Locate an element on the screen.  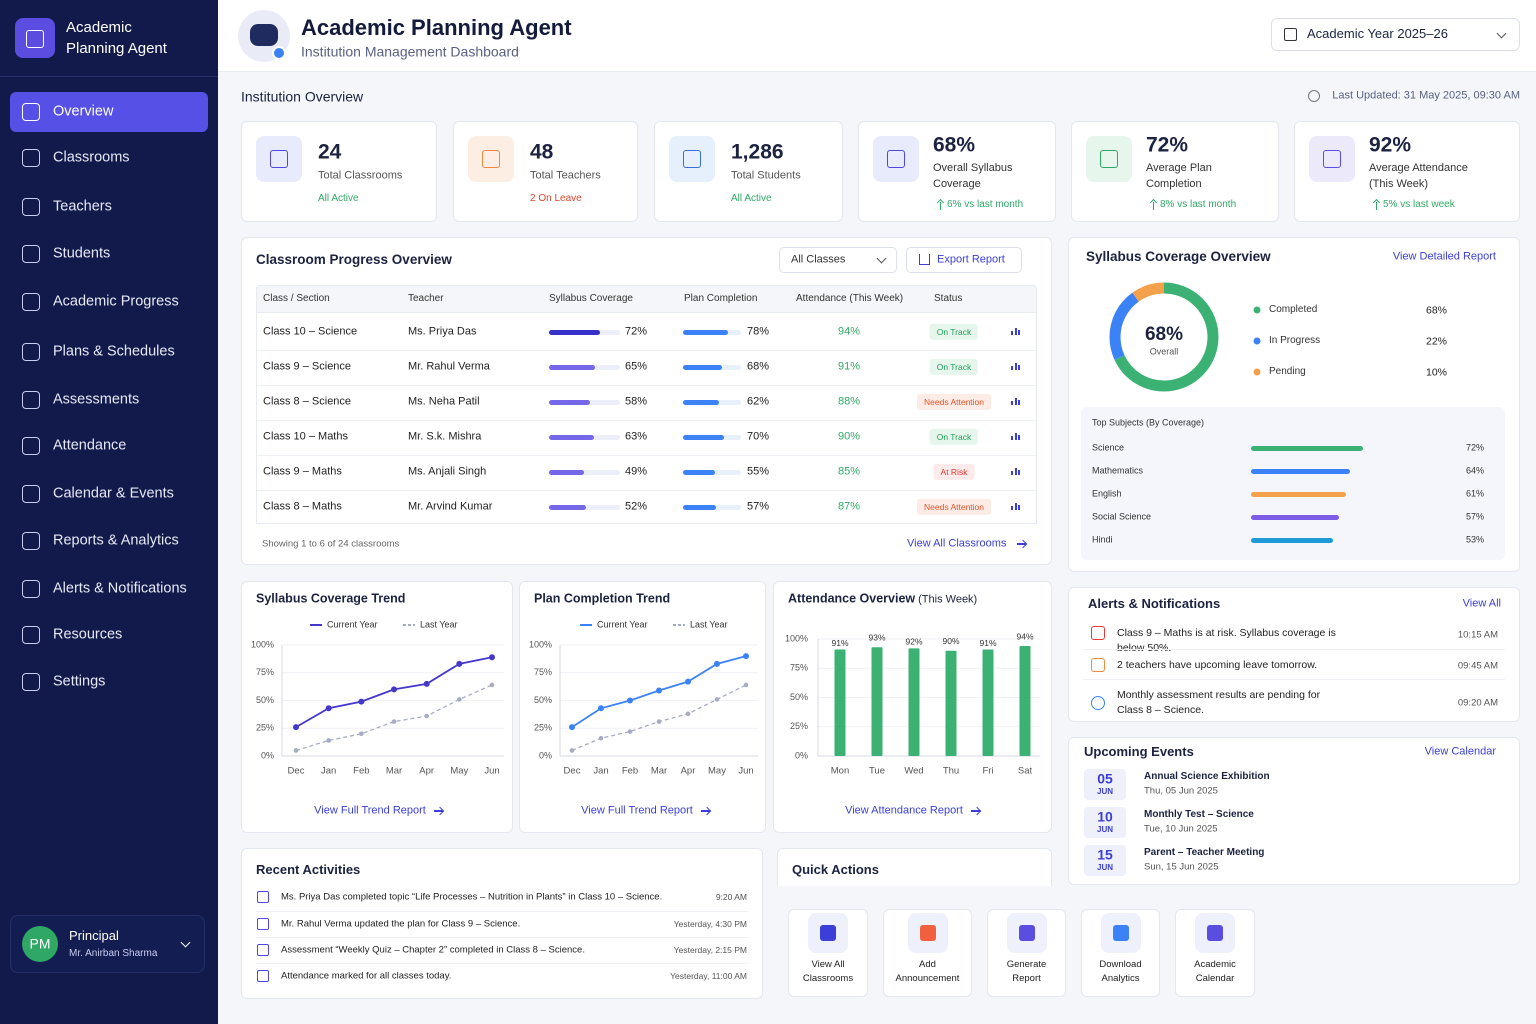
subject-name: English is located at coordinates (1107, 493).